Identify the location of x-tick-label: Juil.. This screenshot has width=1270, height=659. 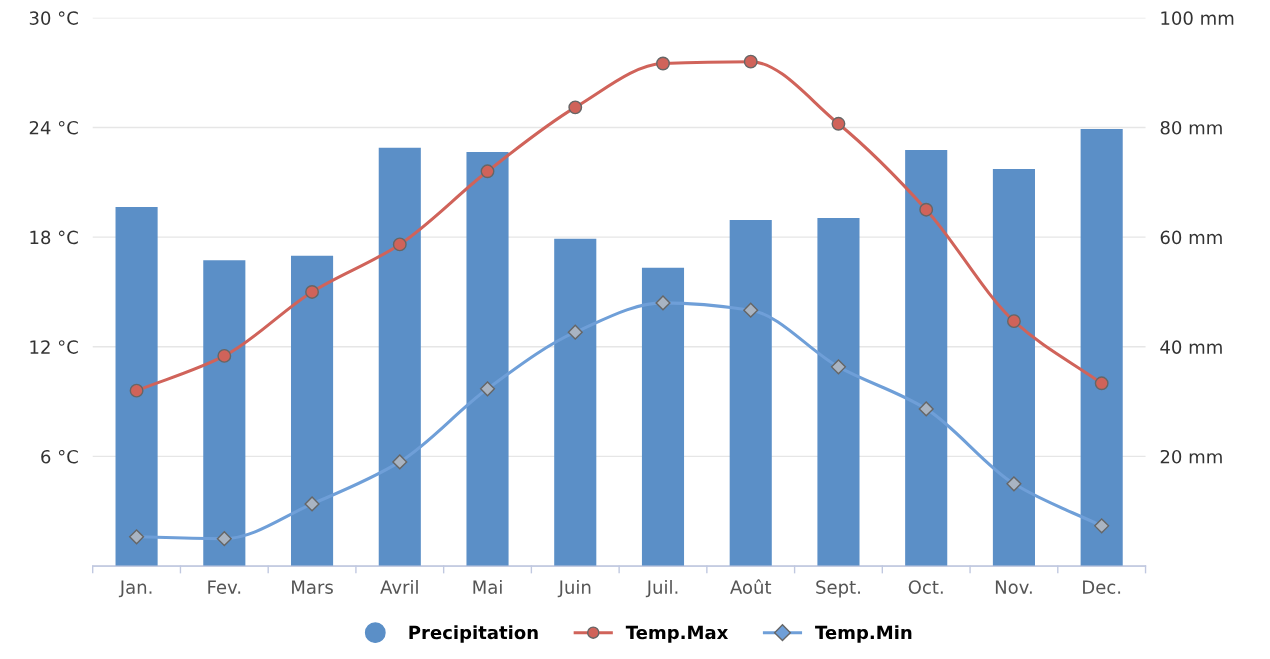
(661, 588).